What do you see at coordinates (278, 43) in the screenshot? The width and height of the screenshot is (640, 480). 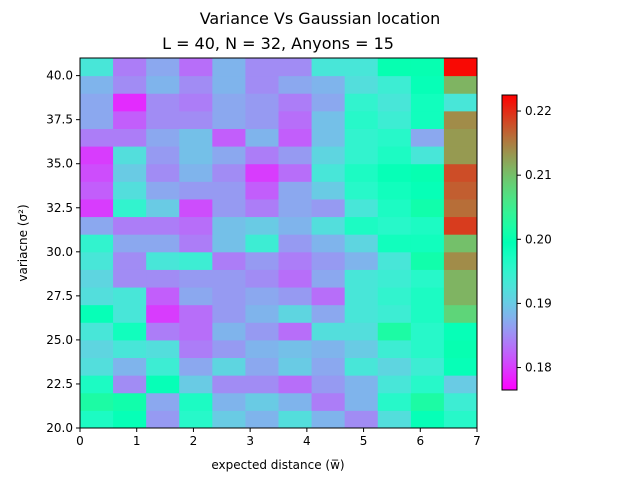 I see `chart-subtitle: L = 40, N = 32, Anyons = 15` at bounding box center [278, 43].